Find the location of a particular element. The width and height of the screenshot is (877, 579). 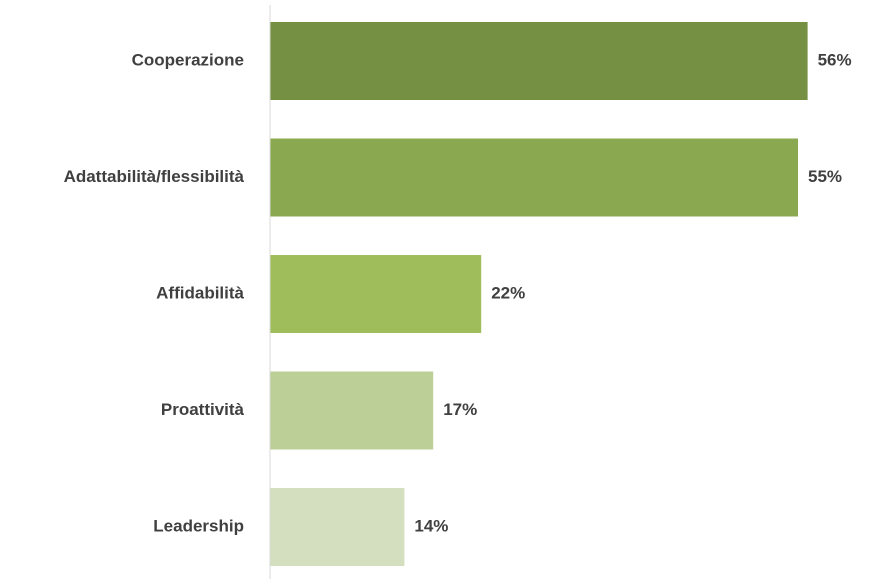

category-label-1: Adattabilità/flessibilità is located at coordinates (154, 176).